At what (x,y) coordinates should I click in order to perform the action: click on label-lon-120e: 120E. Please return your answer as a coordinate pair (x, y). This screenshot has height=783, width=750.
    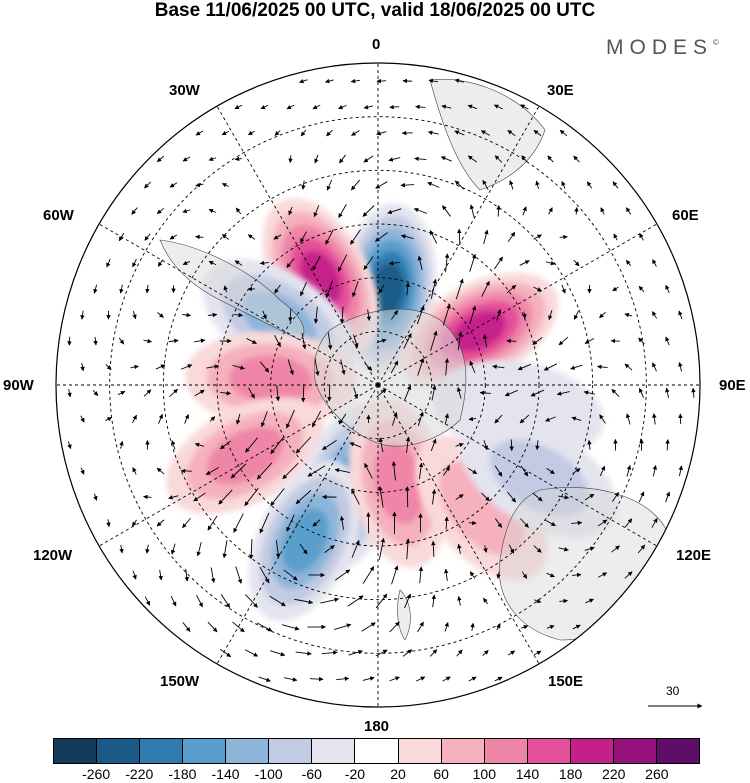
    Looking at the image, I should click on (694, 555).